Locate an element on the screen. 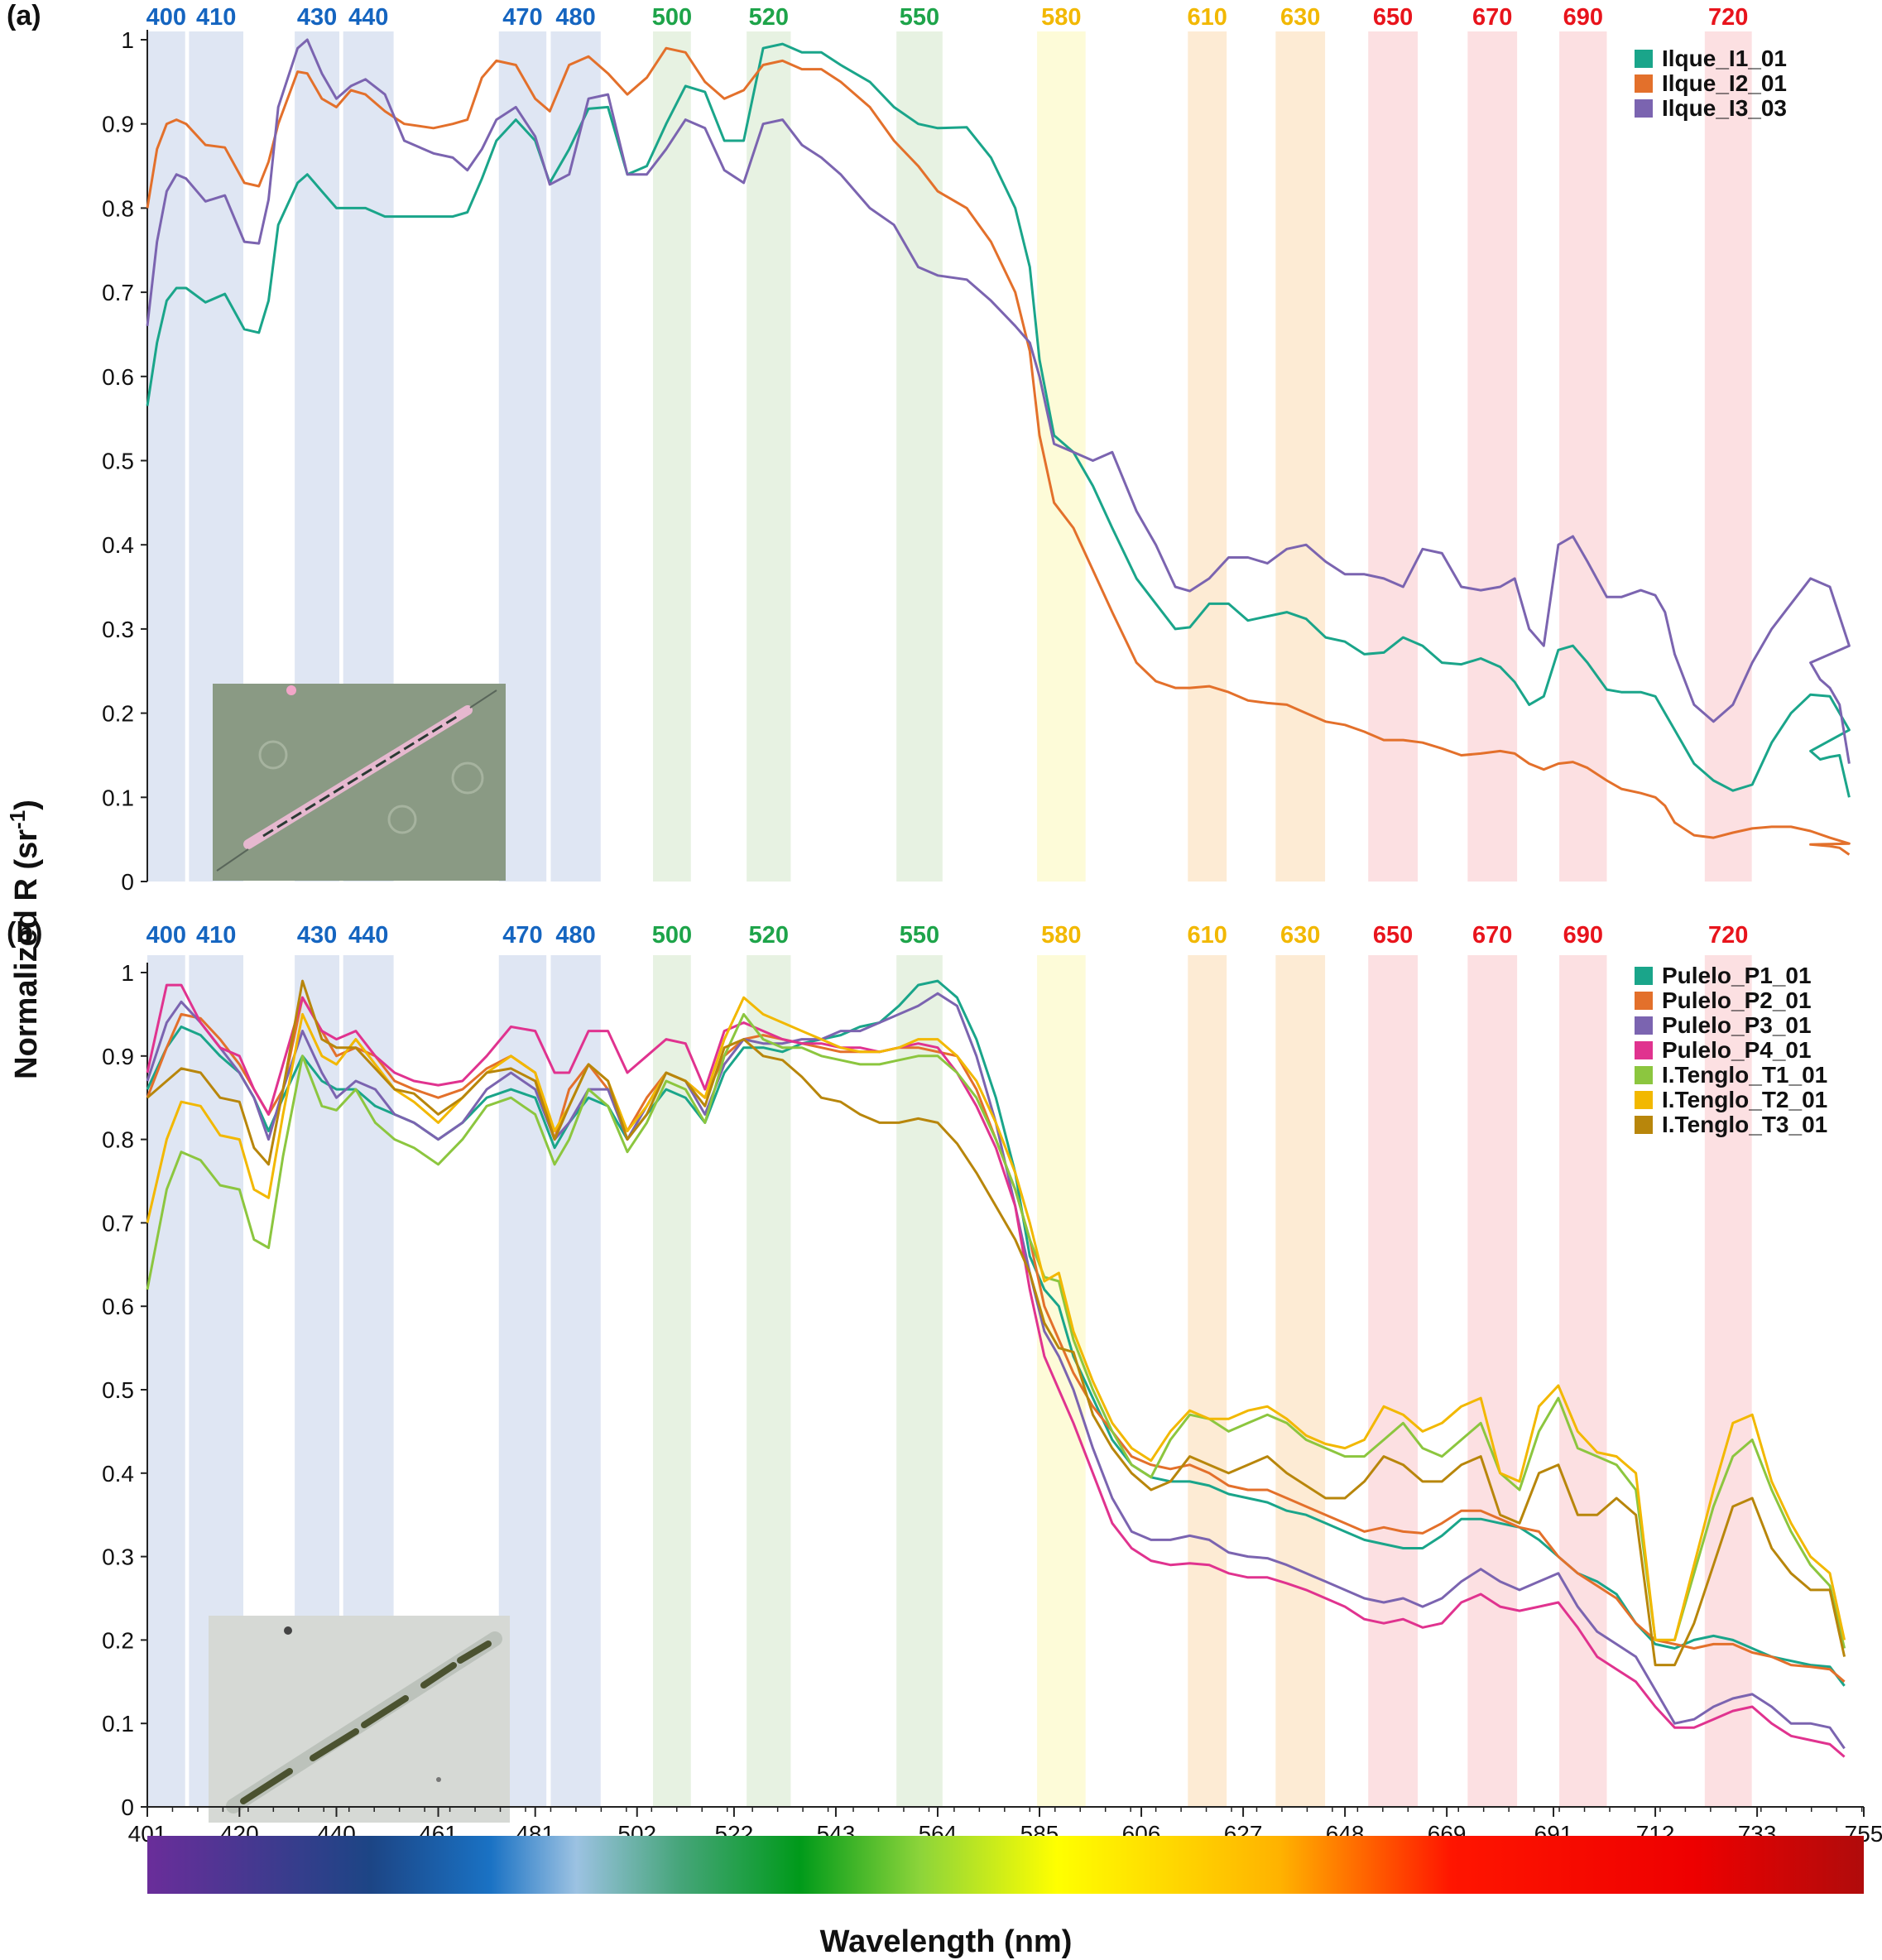  legend-label: Ilque_I1_01 is located at coordinates (1725, 58).